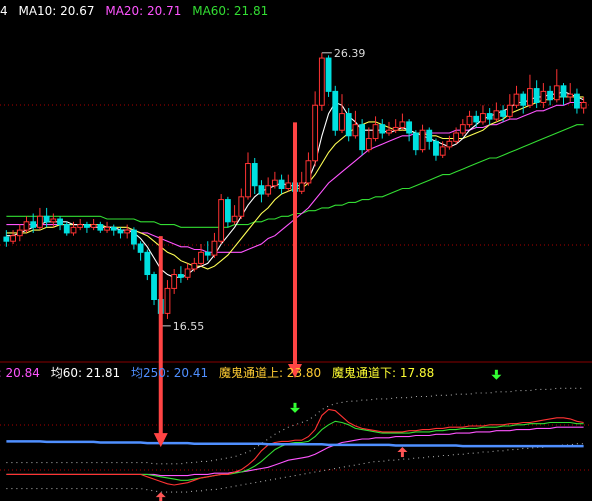 This screenshot has height=501, width=592. Describe the element at coordinates (295, 450) in the screenshot. I see `indicator-slow-line` at that location.